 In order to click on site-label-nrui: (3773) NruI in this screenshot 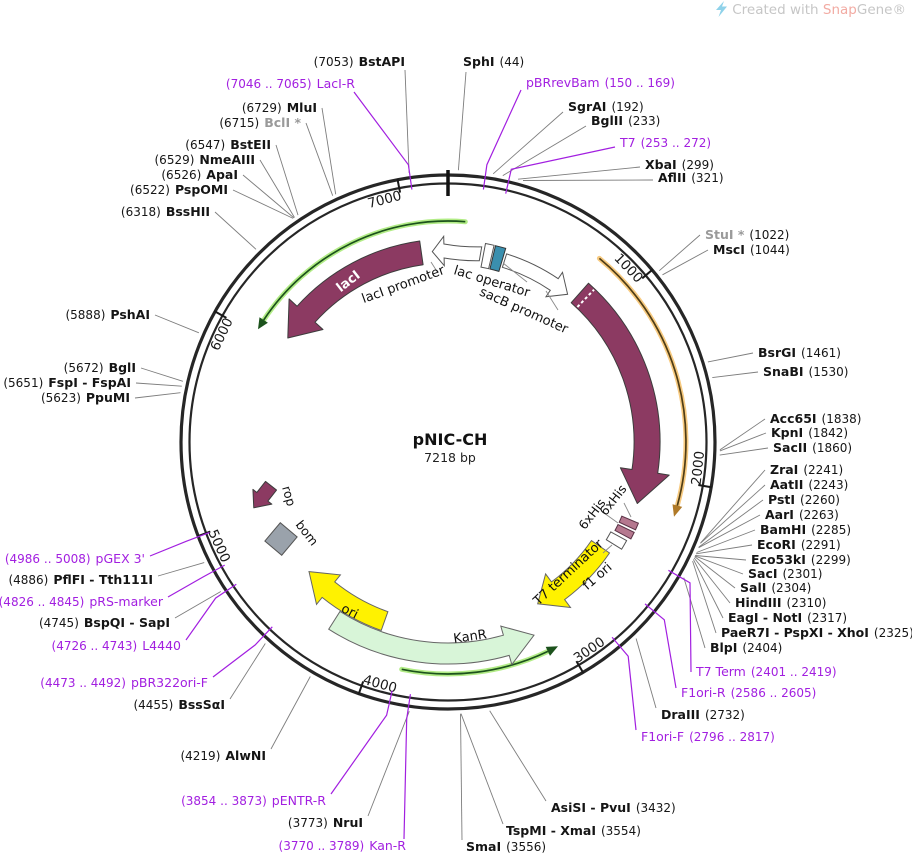, I will do `click(325, 823)`.